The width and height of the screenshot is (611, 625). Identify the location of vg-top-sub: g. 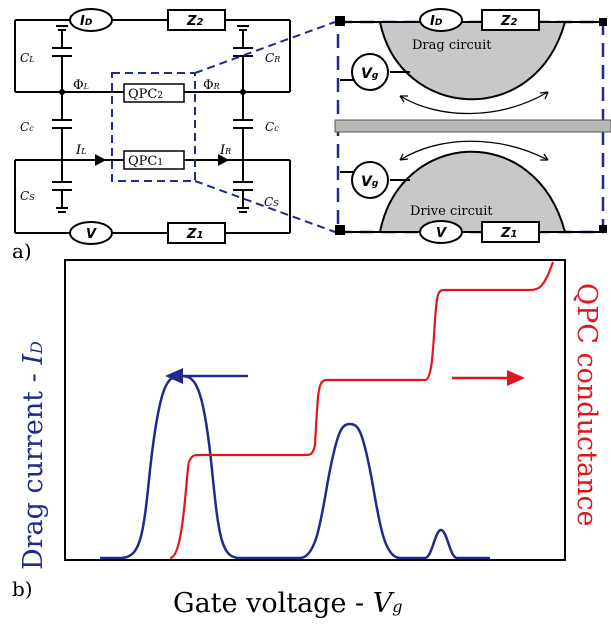
(375, 76).